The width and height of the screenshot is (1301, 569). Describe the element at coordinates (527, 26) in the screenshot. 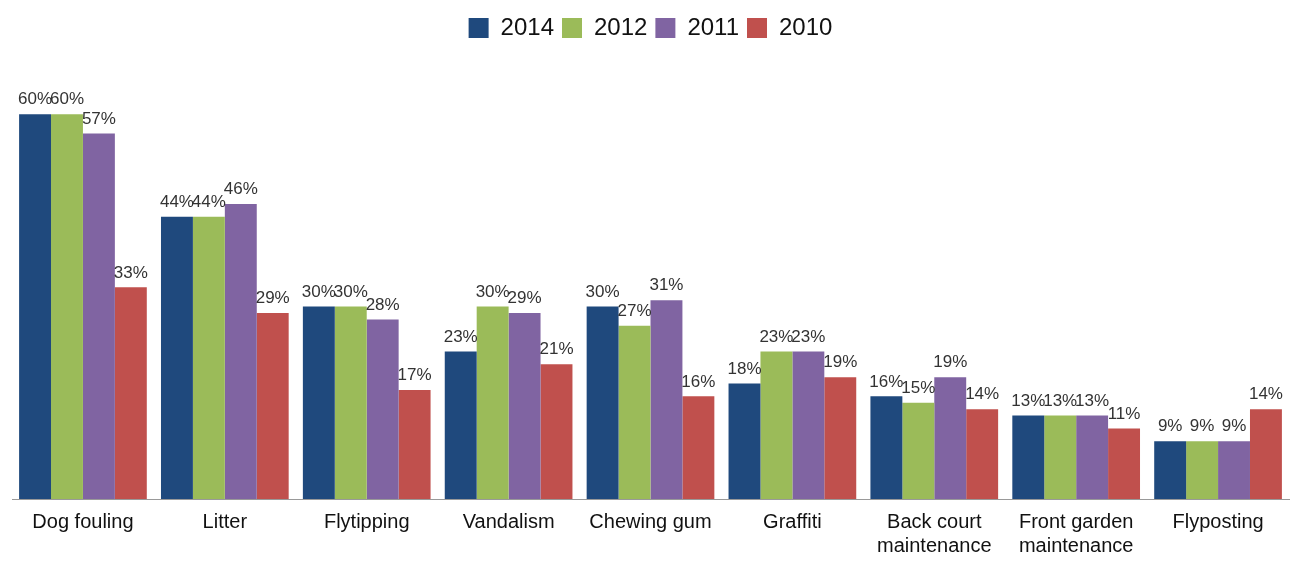

I see `legend-label: 2014` at that location.